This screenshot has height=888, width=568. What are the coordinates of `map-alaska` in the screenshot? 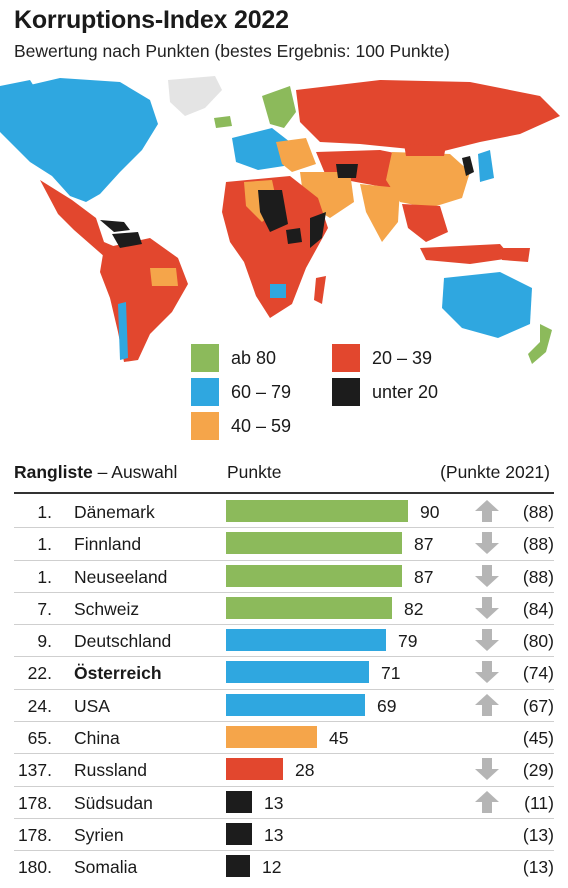 It's located at (20, 93).